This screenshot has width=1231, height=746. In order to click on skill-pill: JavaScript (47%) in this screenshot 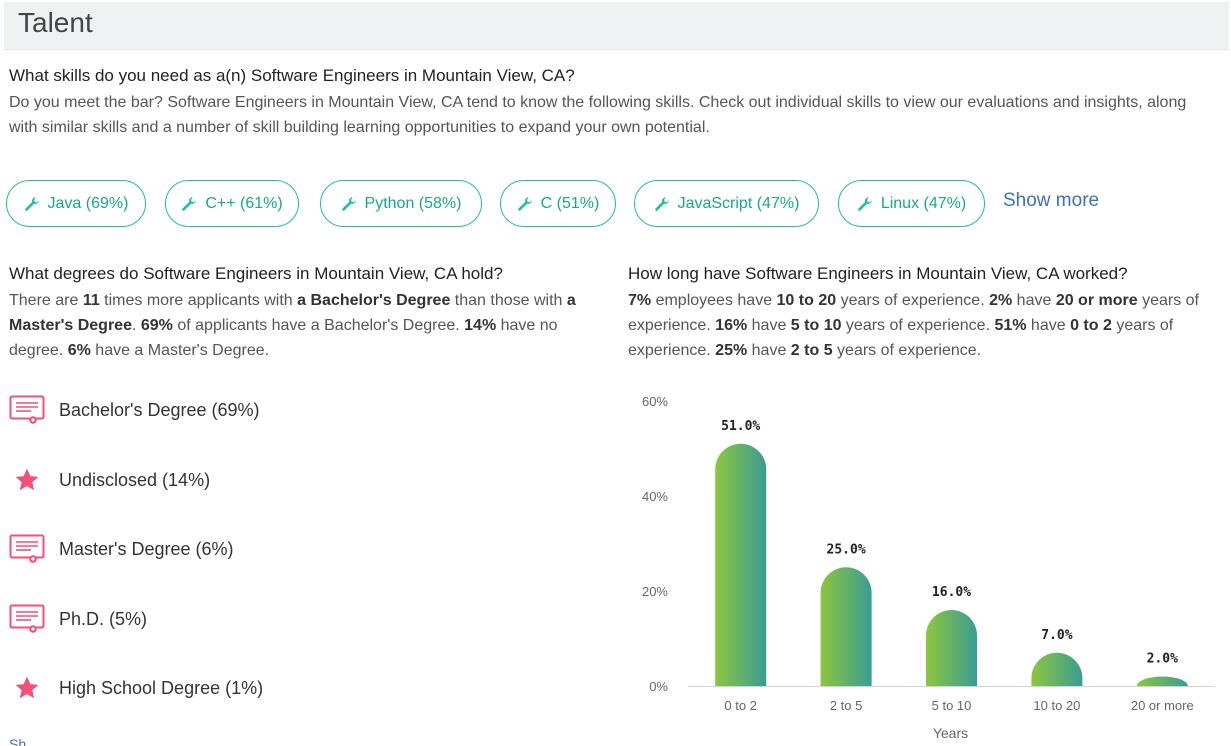, I will do `click(726, 203)`.